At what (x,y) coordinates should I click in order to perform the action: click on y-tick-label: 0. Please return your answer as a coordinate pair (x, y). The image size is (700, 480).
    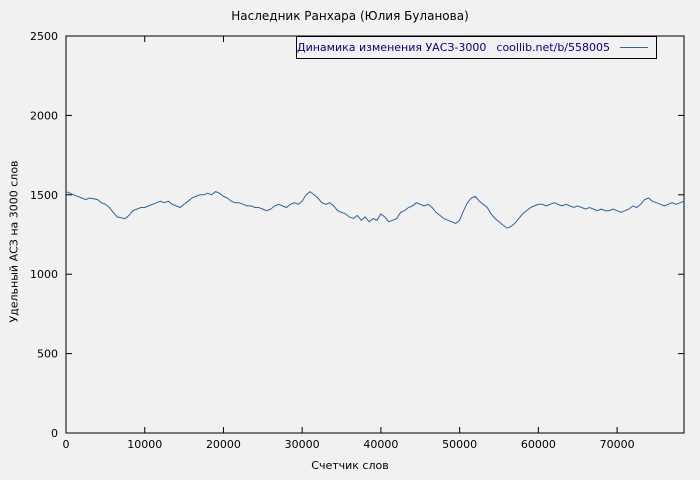
    Looking at the image, I should click on (54, 433).